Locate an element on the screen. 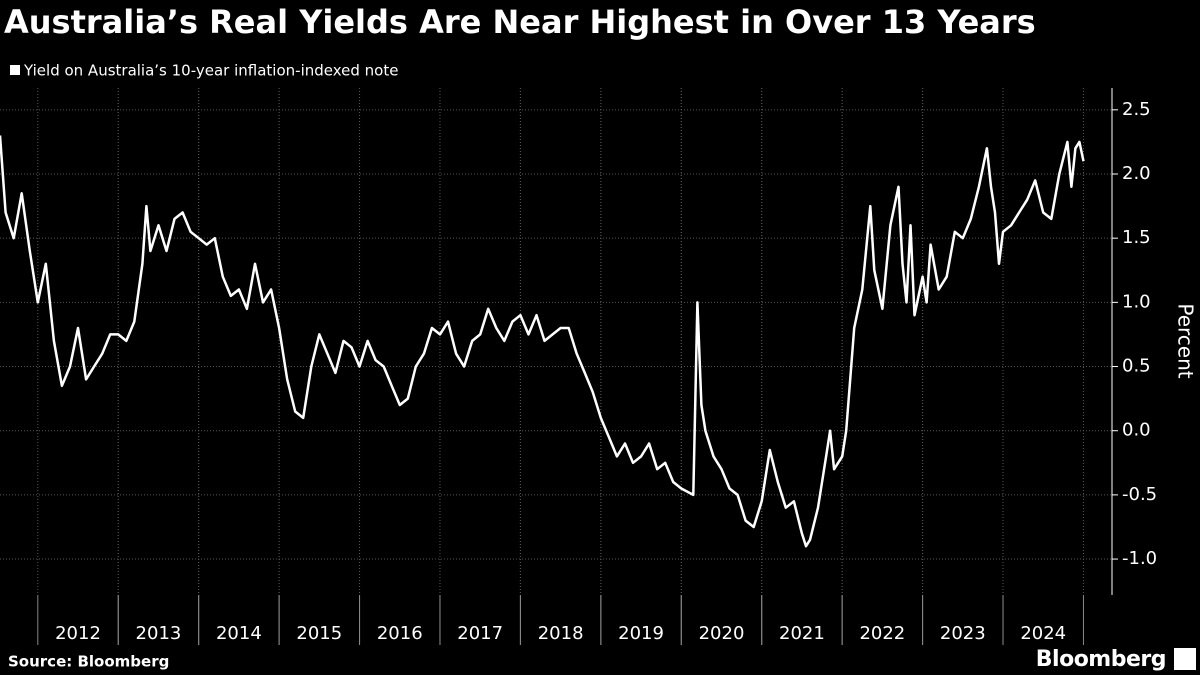 This screenshot has width=1200, height=675. x-tick-label: 2020 is located at coordinates (722, 633).